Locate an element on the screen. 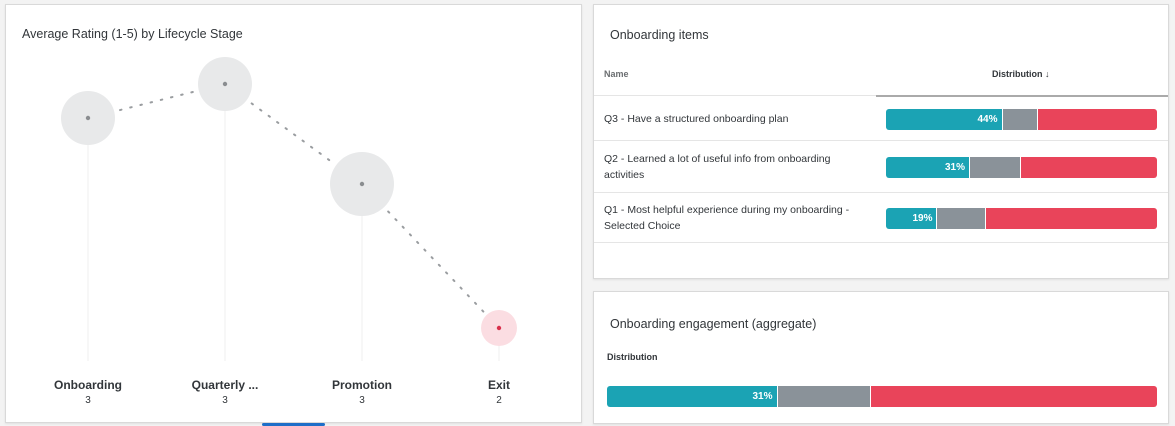 Image resolution: width=1175 pixels, height=426 pixels. distribution-bar: 19% is located at coordinates (1021, 218).